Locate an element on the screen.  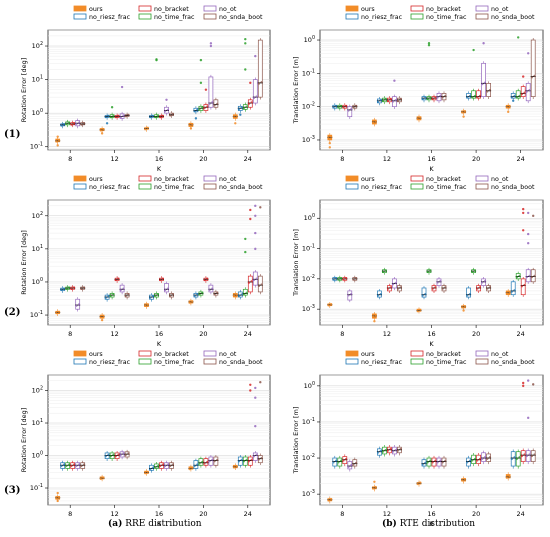
legend-swatch-no_ot is located at coordinates (210, 353).